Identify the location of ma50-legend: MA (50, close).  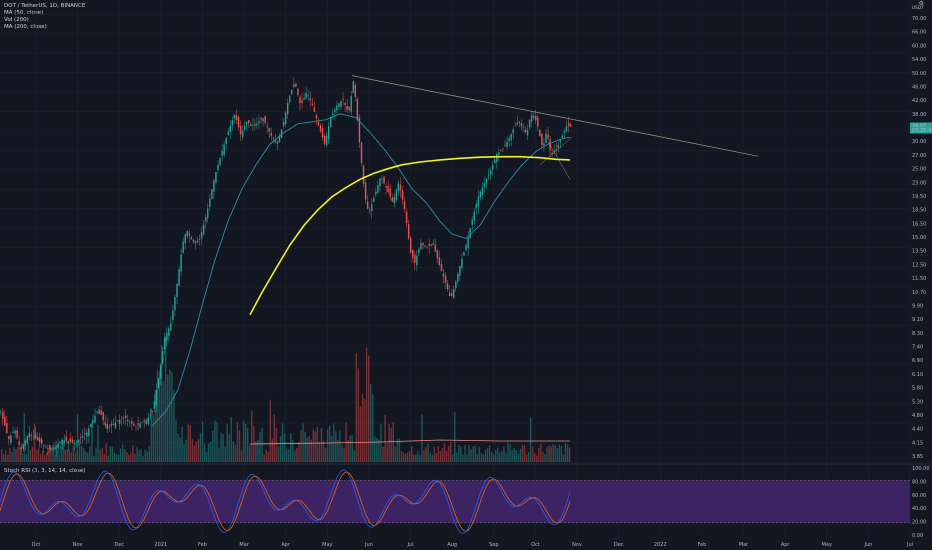
(24, 13).